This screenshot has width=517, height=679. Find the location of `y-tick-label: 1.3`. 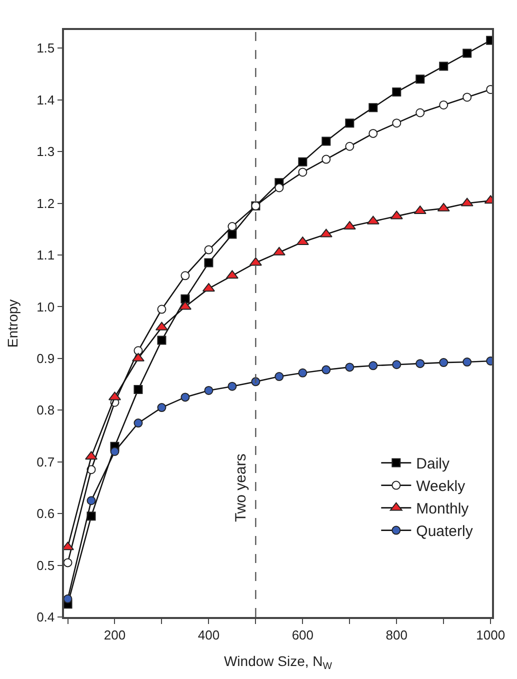

y-tick-label: 1.3 is located at coordinates (45, 152).